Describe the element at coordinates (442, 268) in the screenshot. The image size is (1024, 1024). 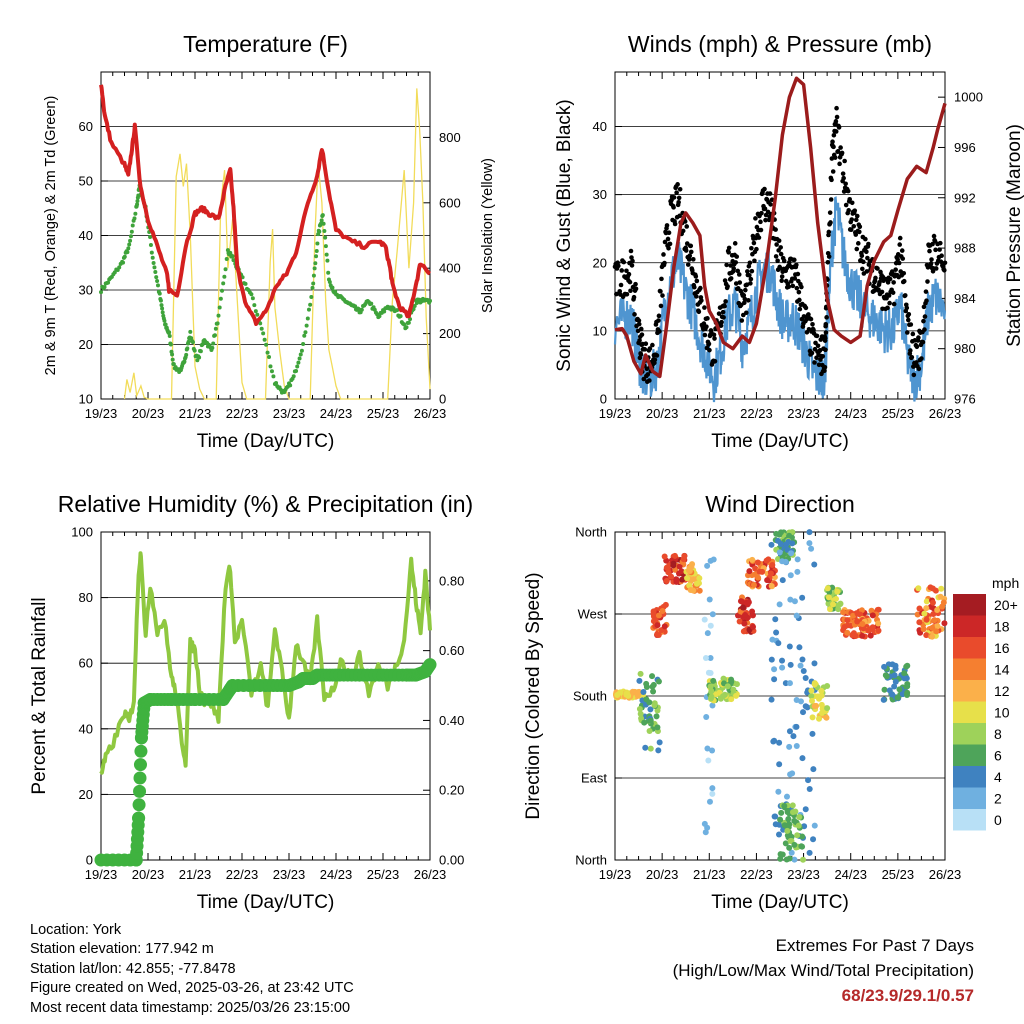
I see `temperature-y-axis-right: 0 200 400 600 800` at that location.